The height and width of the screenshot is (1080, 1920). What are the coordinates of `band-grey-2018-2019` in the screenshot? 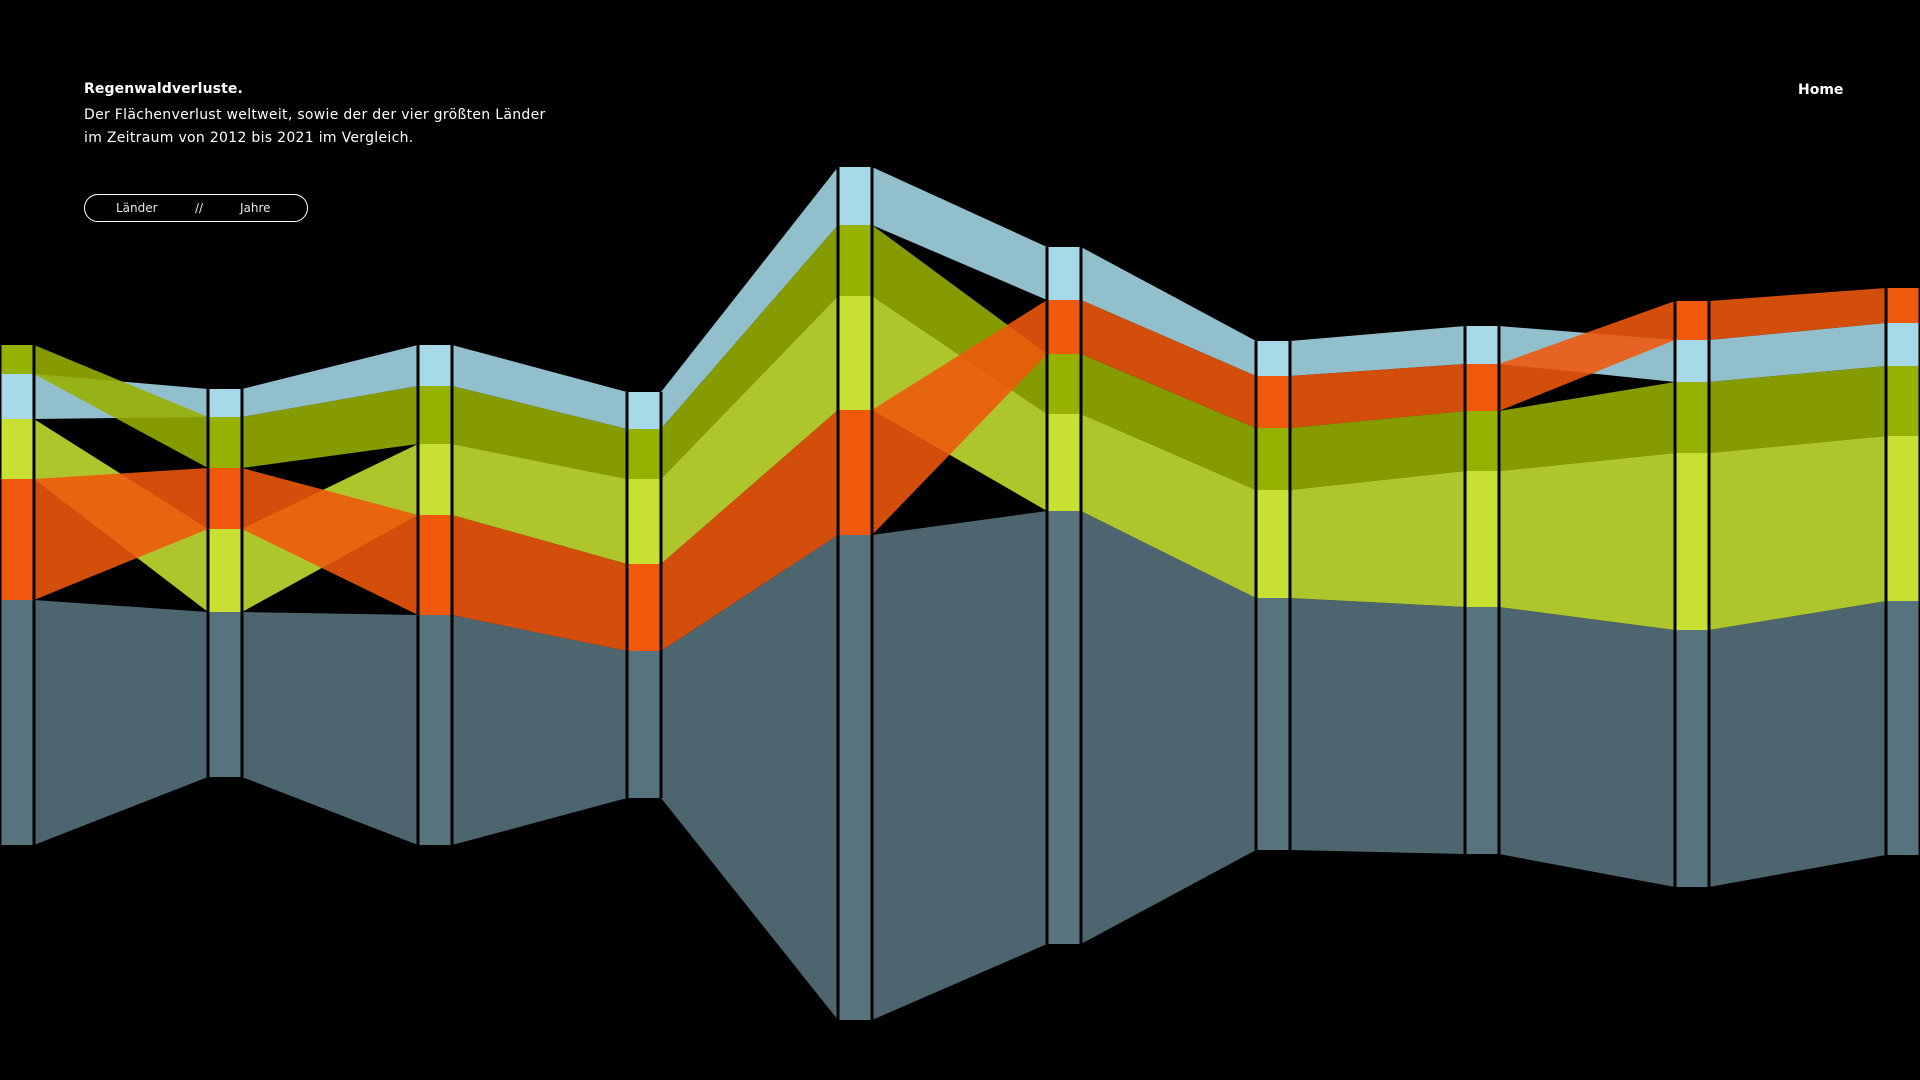 It's located at (1377, 726).